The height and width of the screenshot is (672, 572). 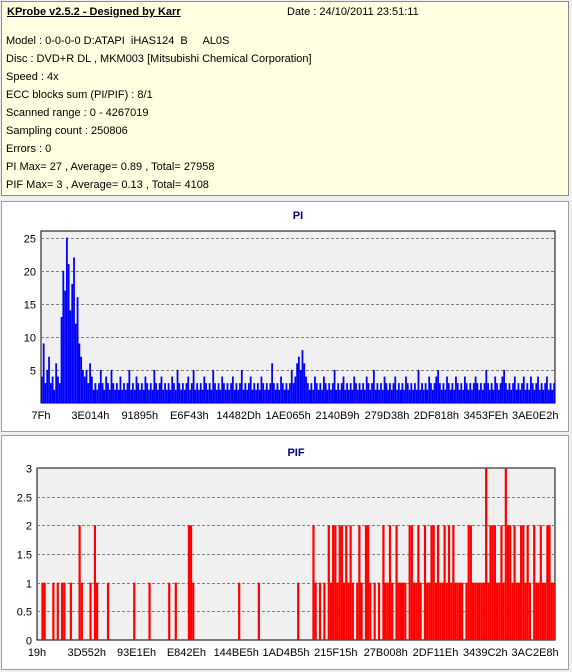 I want to click on pif-xtick-label: 19h, so click(x=37, y=653).